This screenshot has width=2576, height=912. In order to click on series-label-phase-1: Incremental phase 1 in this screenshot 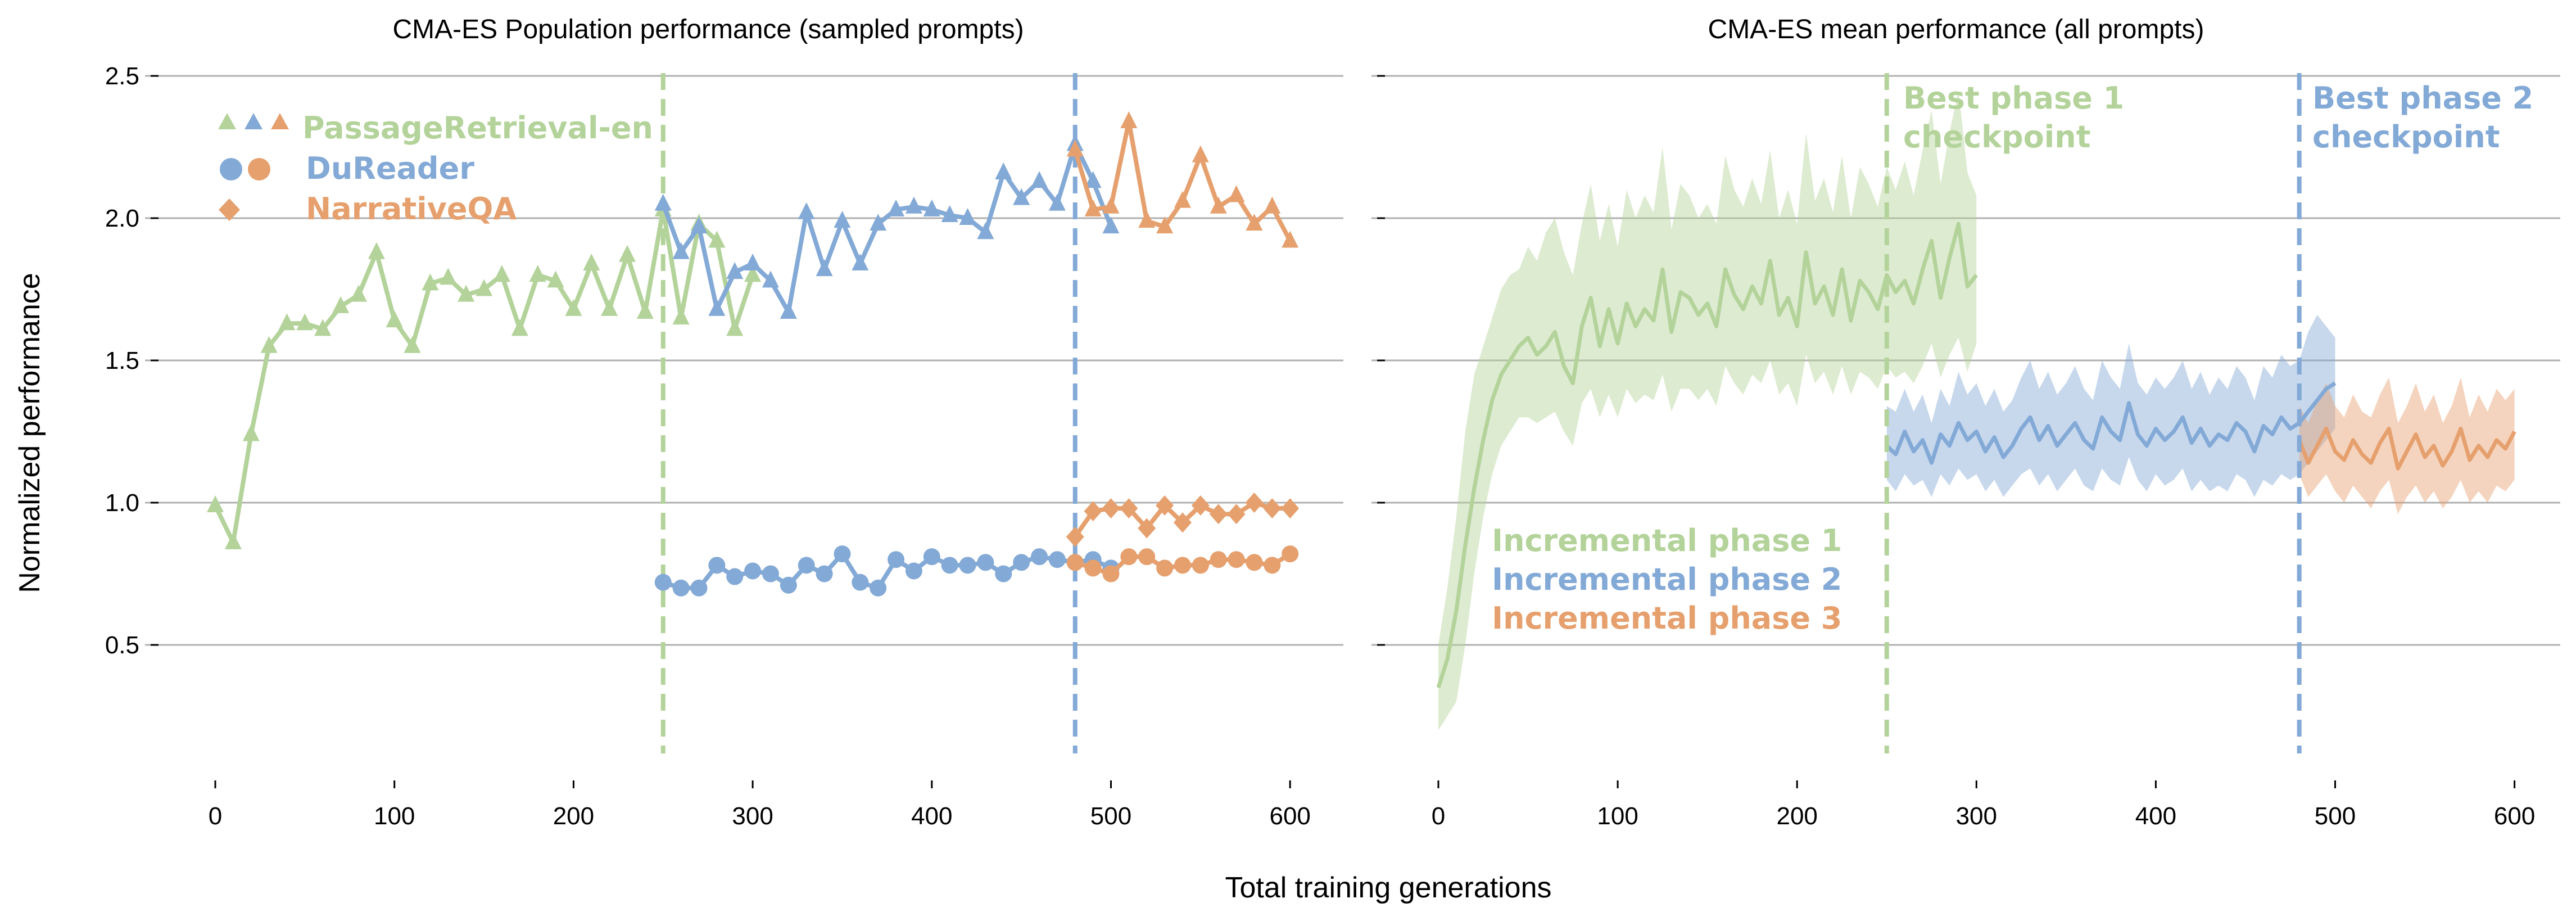, I will do `click(1667, 540)`.